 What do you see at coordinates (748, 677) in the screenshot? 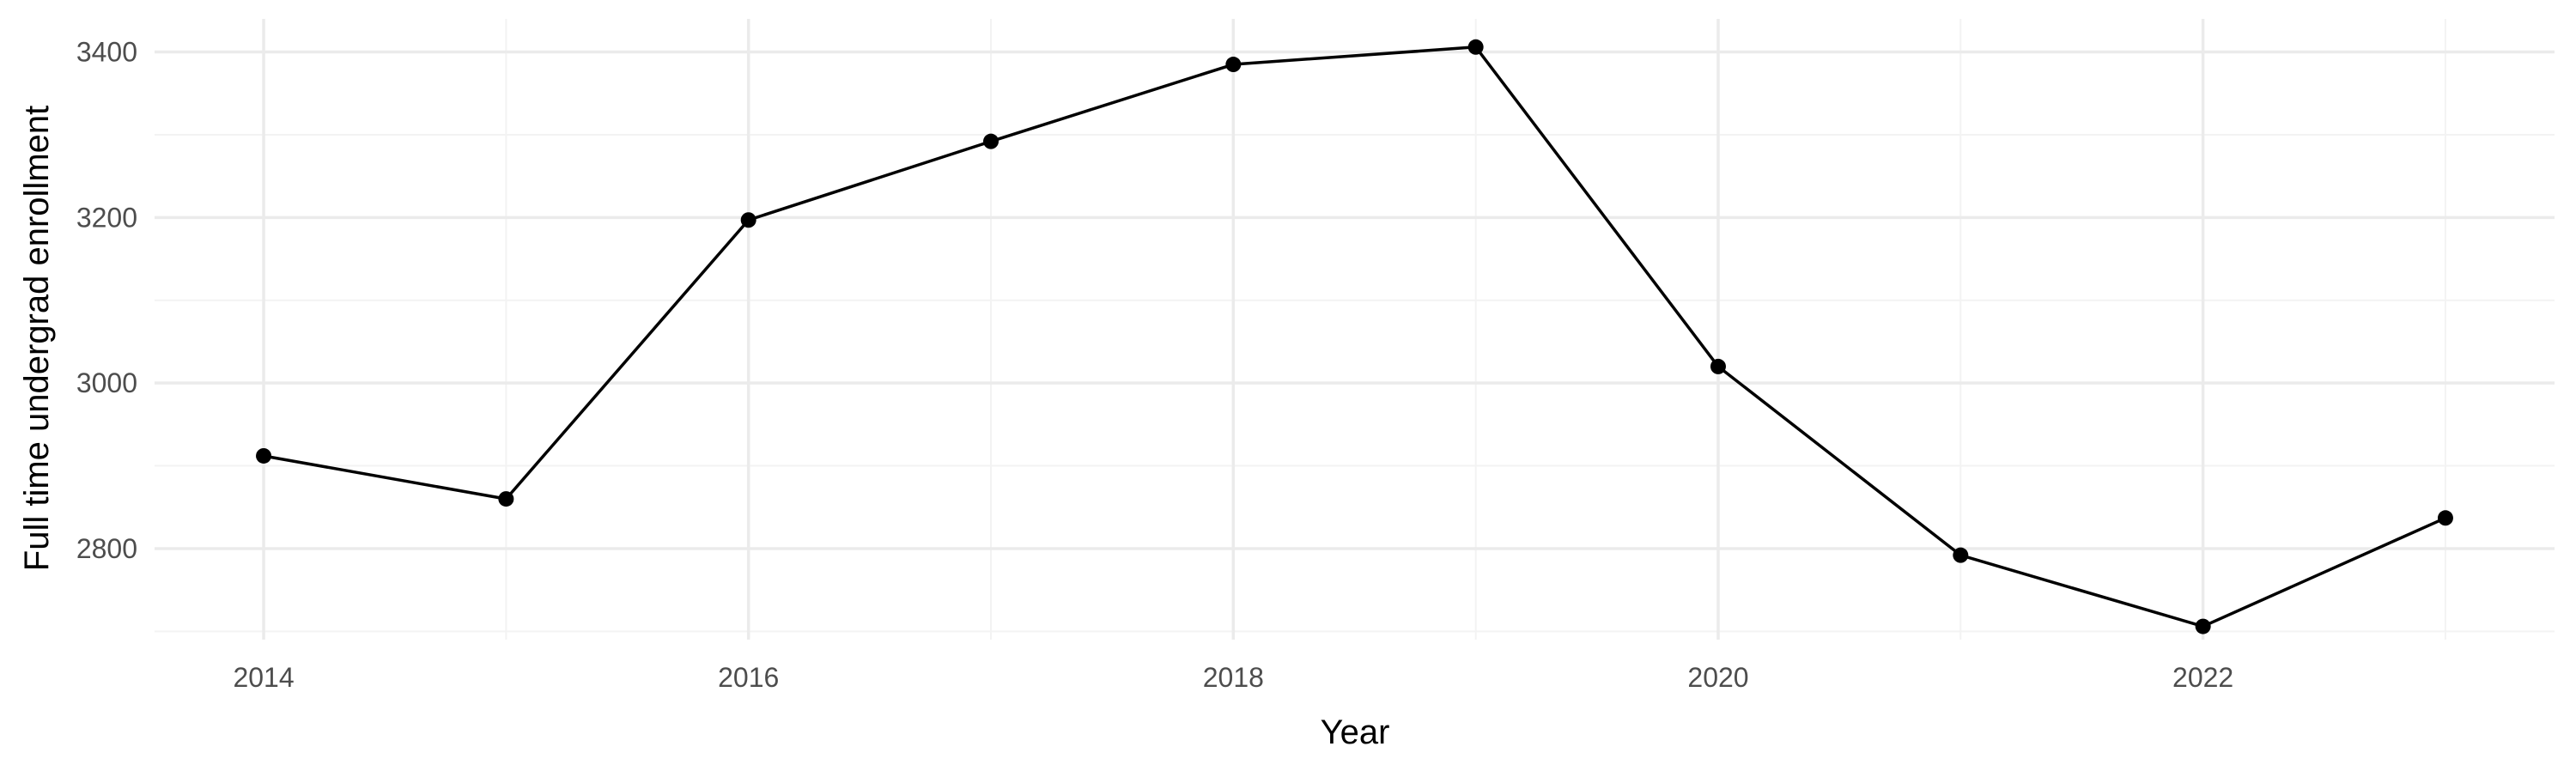
I see `x-tick-label: 2016` at bounding box center [748, 677].